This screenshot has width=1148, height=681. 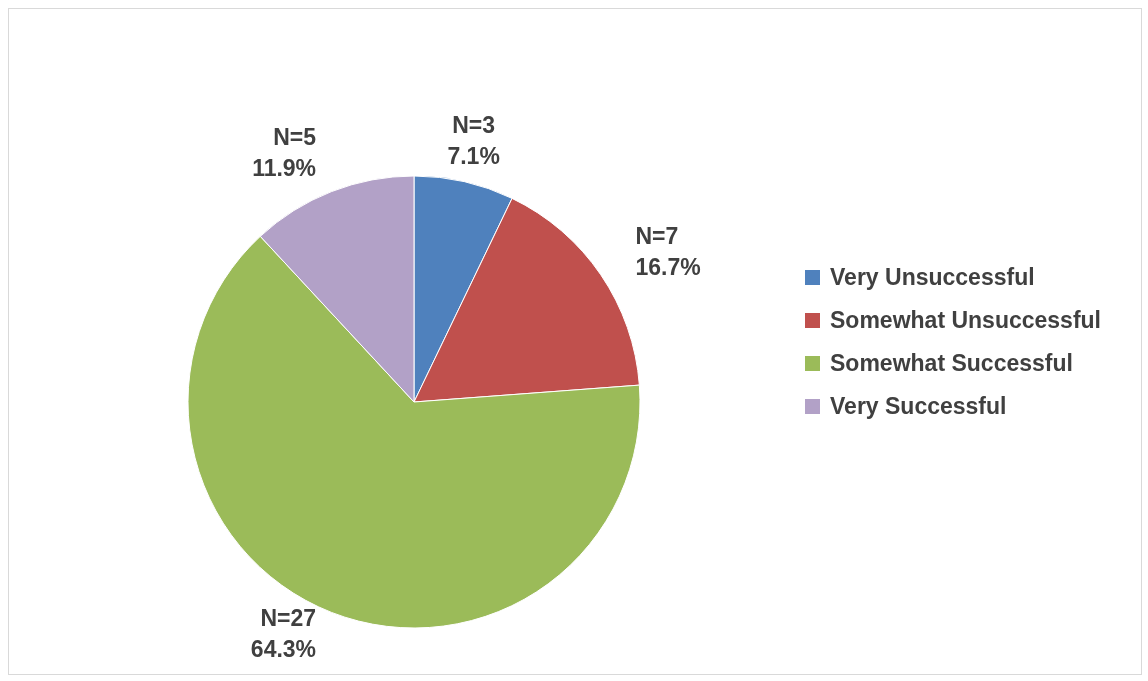 What do you see at coordinates (668, 251) in the screenshot?
I see `data-label: N=7 16.7%` at bounding box center [668, 251].